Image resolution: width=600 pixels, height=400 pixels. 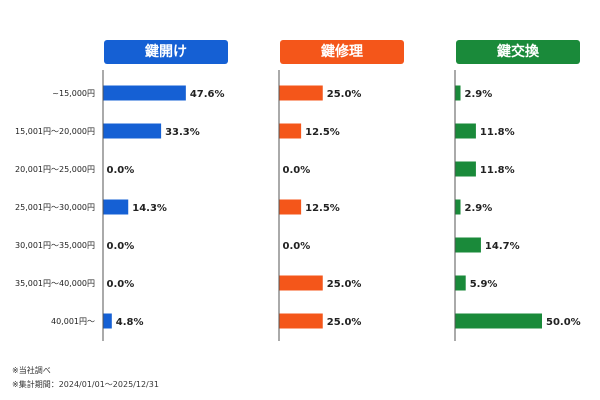 I want to click on footnote-period: ※集計期間：2024/01/01～2025/12/31, so click(x=85, y=384).